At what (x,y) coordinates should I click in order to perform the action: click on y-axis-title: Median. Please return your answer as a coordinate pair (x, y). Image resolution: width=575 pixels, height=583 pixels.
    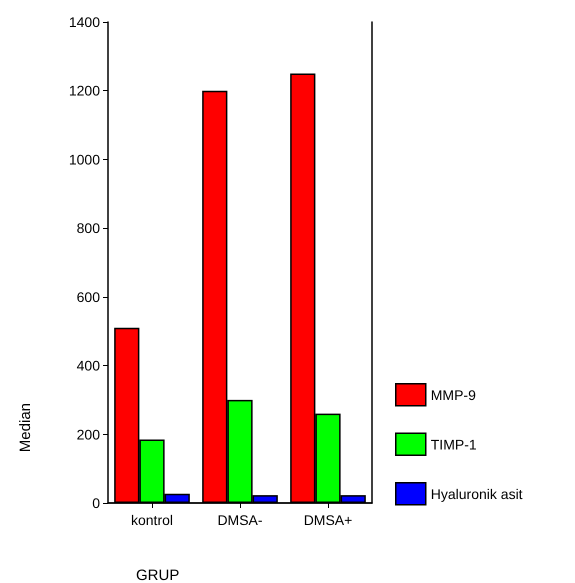
    Looking at the image, I should click on (25, 427).